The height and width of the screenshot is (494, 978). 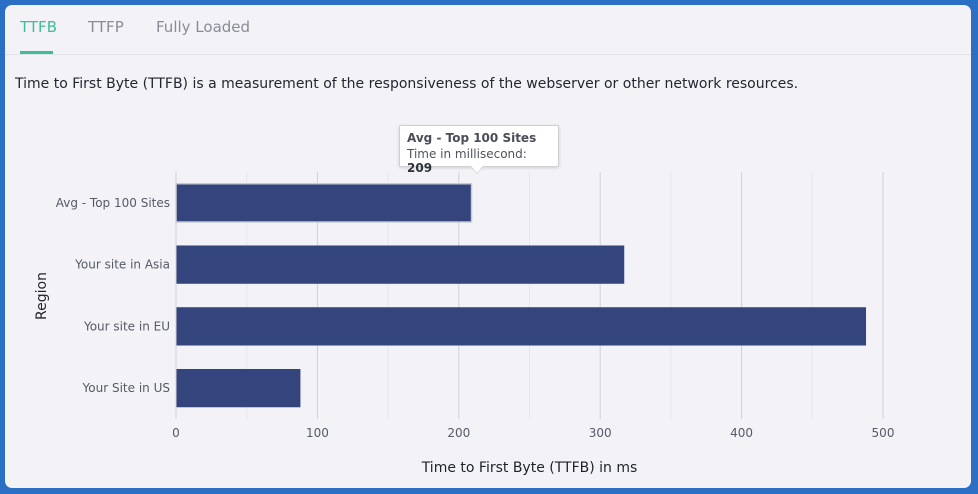 What do you see at coordinates (420, 168) in the screenshot?
I see `tooltip-value: 209` at bounding box center [420, 168].